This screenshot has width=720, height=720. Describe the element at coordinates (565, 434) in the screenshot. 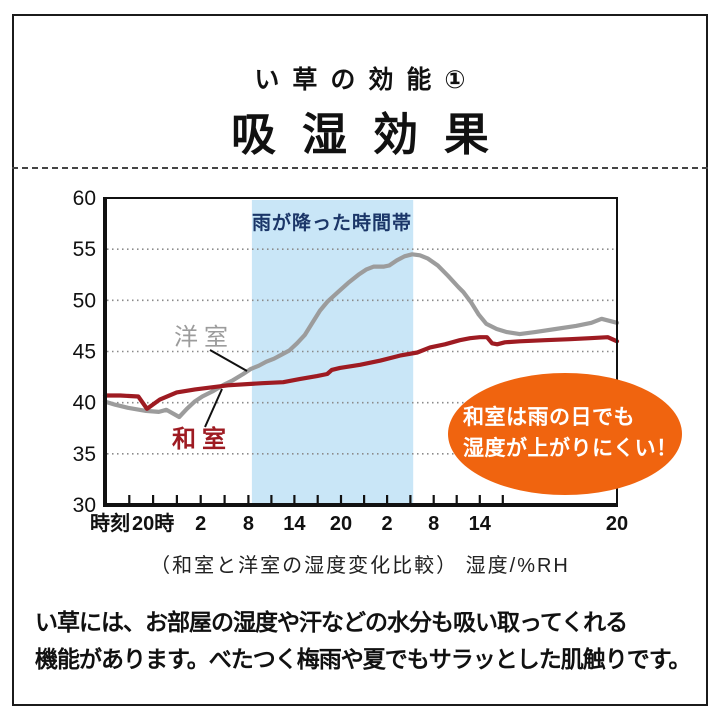

I see `annotation-bubble` at that location.